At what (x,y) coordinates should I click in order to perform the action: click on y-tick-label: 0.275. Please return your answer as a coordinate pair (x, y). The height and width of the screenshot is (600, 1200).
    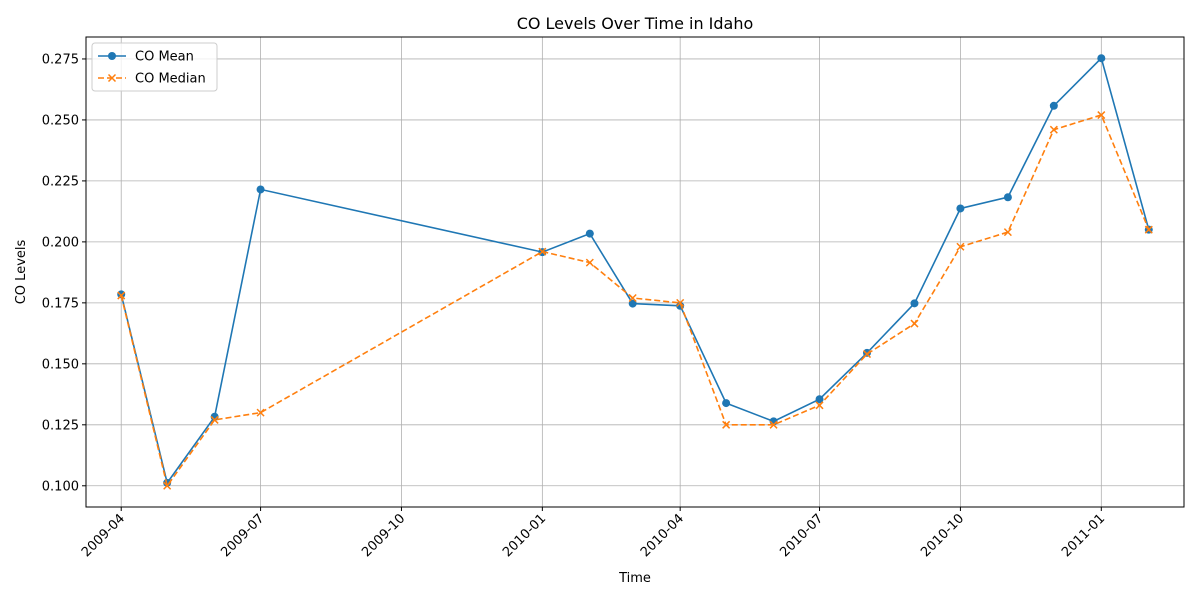
    Looking at the image, I should click on (60, 59).